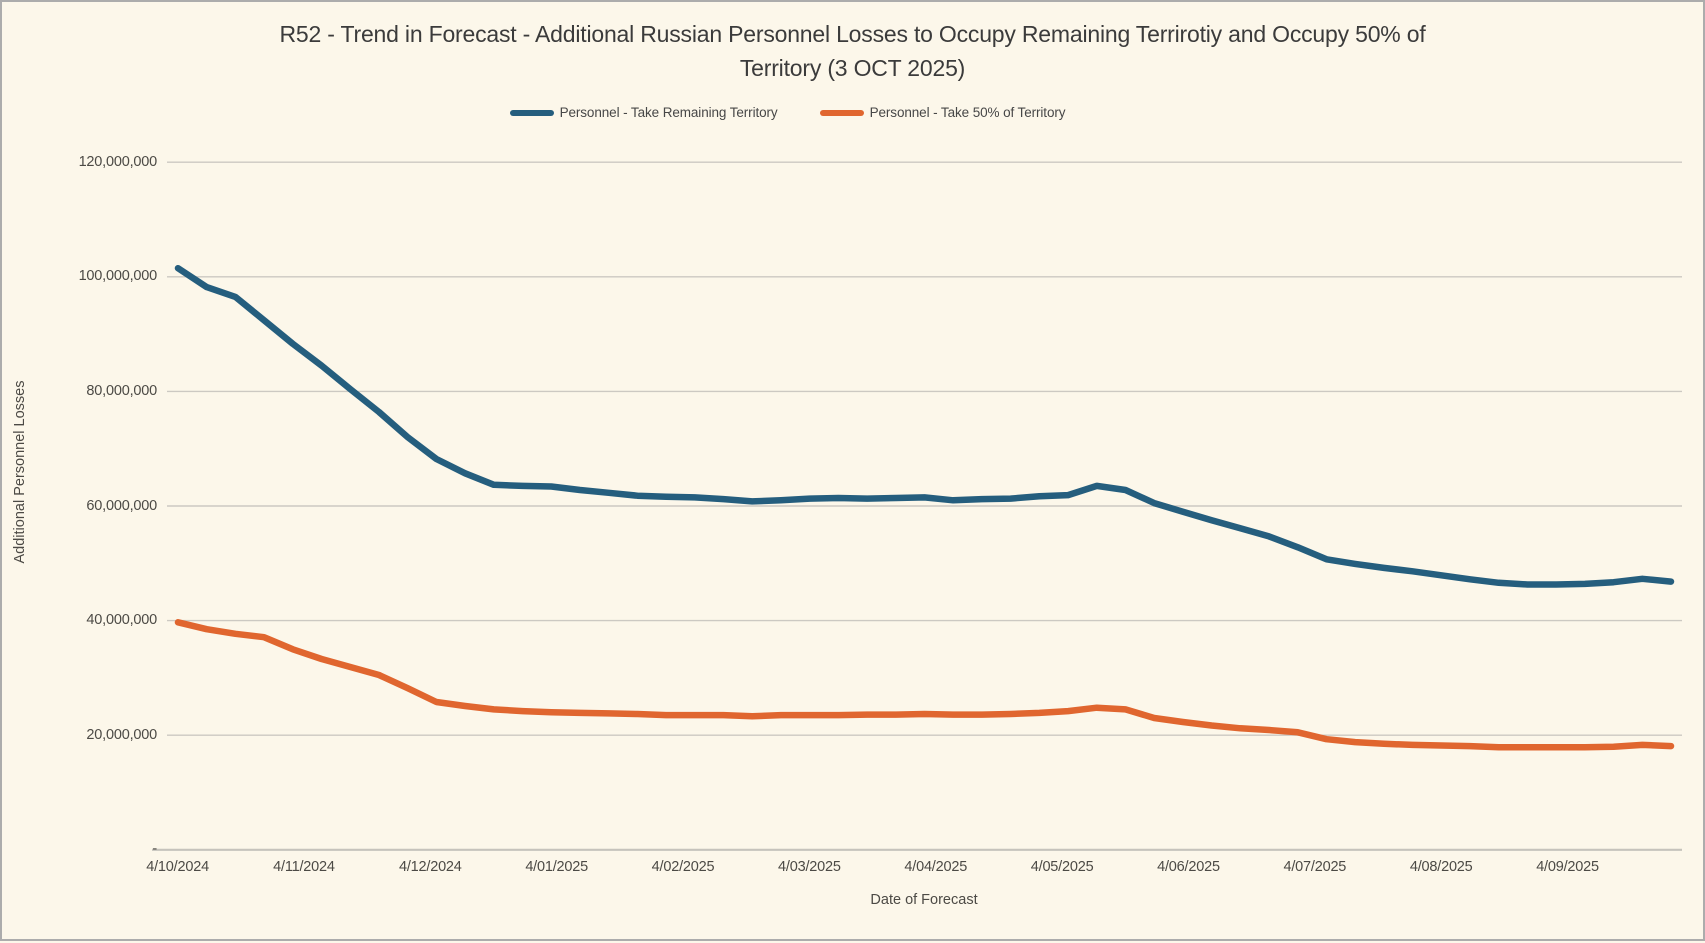  What do you see at coordinates (1062, 867) in the screenshot?
I see `x-tick-label: 4/05/2025` at bounding box center [1062, 867].